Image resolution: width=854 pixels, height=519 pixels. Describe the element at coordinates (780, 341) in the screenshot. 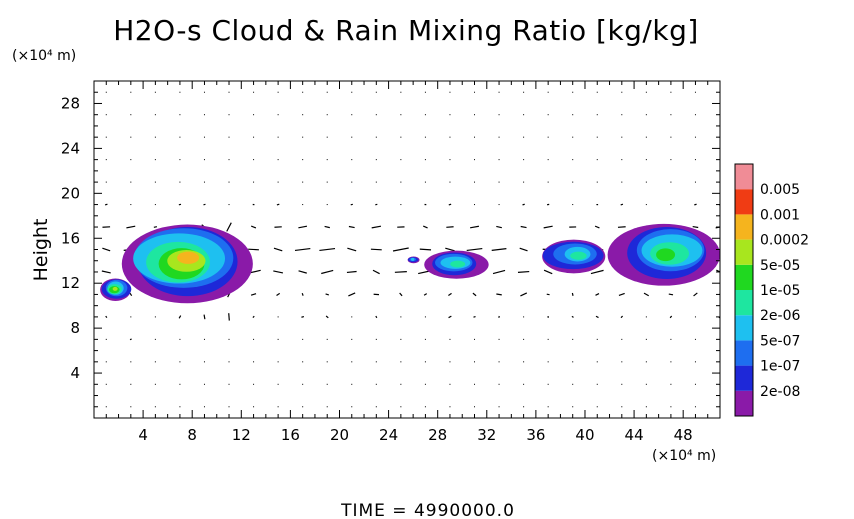

I see `colorbar-label: 5e-07` at that location.